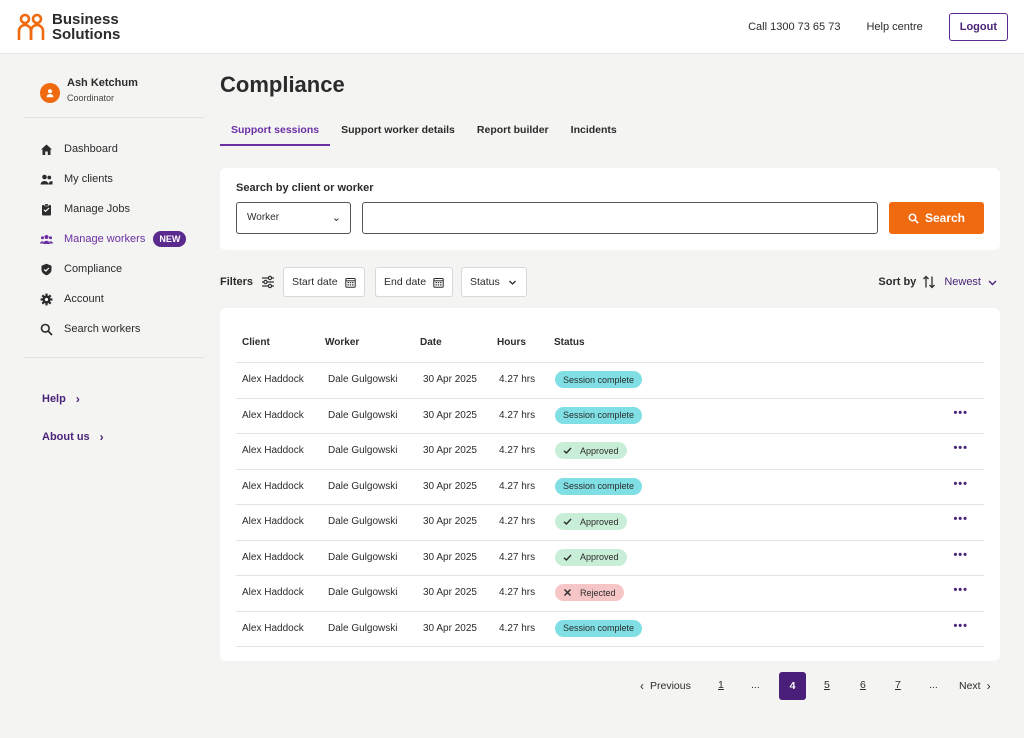  What do you see at coordinates (46, 239) in the screenshot?
I see `group-icon` at bounding box center [46, 239].